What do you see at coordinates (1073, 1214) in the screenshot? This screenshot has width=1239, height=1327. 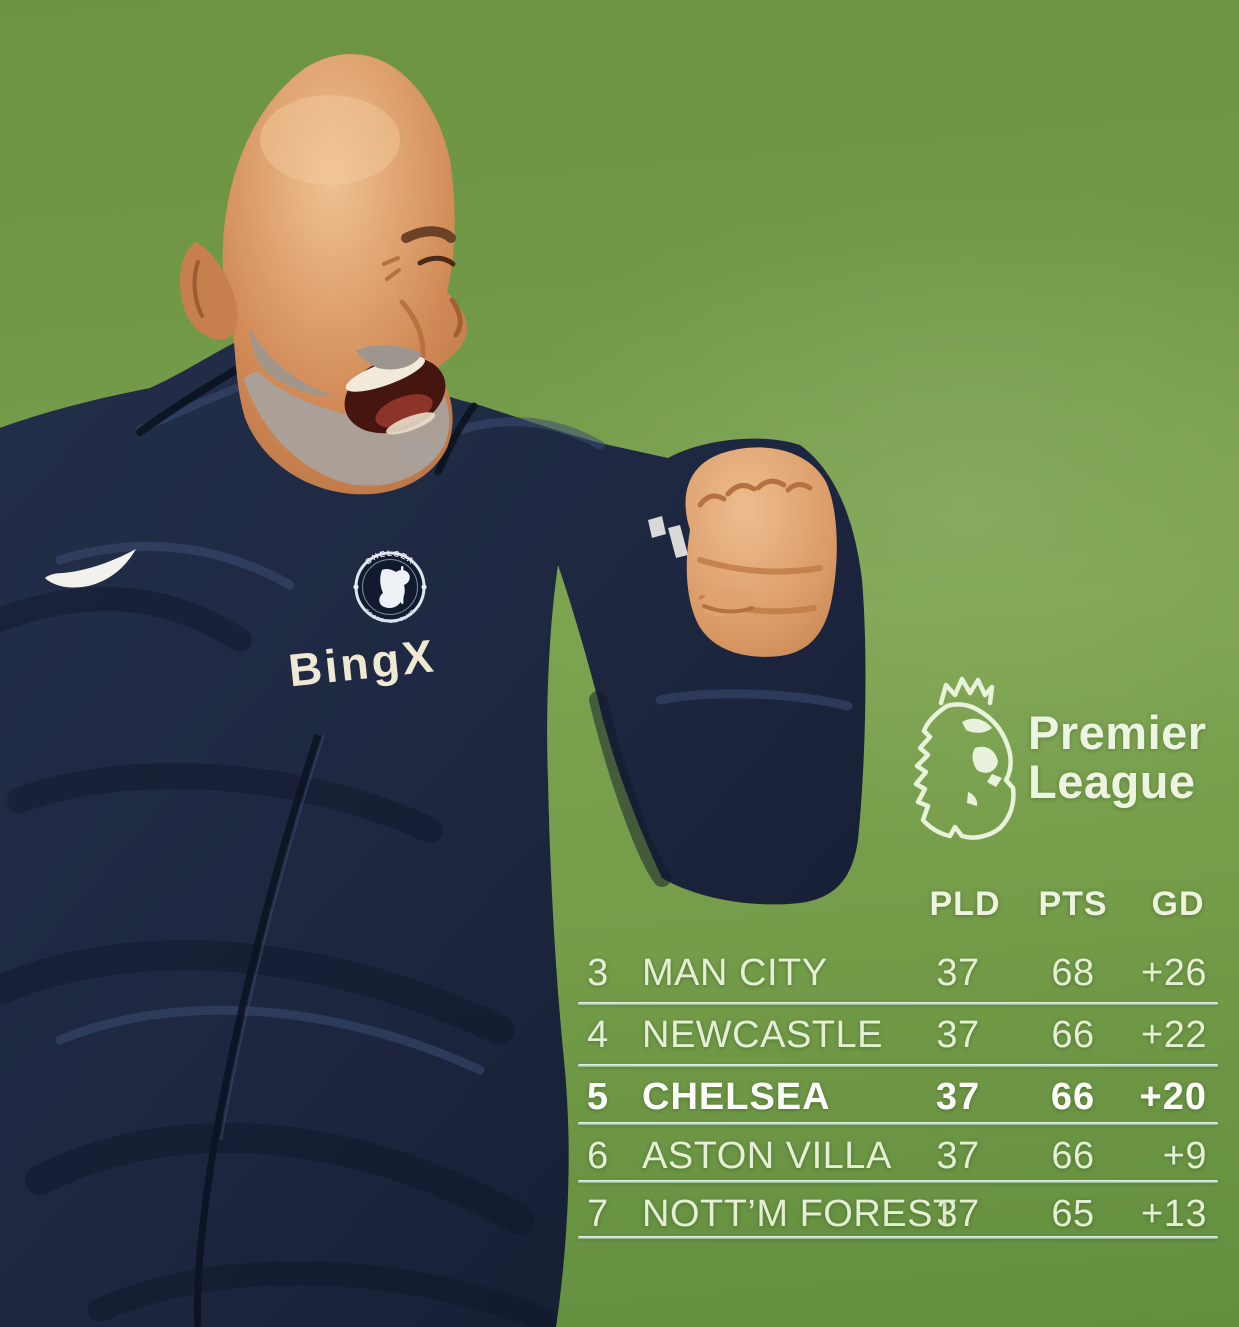 I see `row-points: 65` at bounding box center [1073, 1214].